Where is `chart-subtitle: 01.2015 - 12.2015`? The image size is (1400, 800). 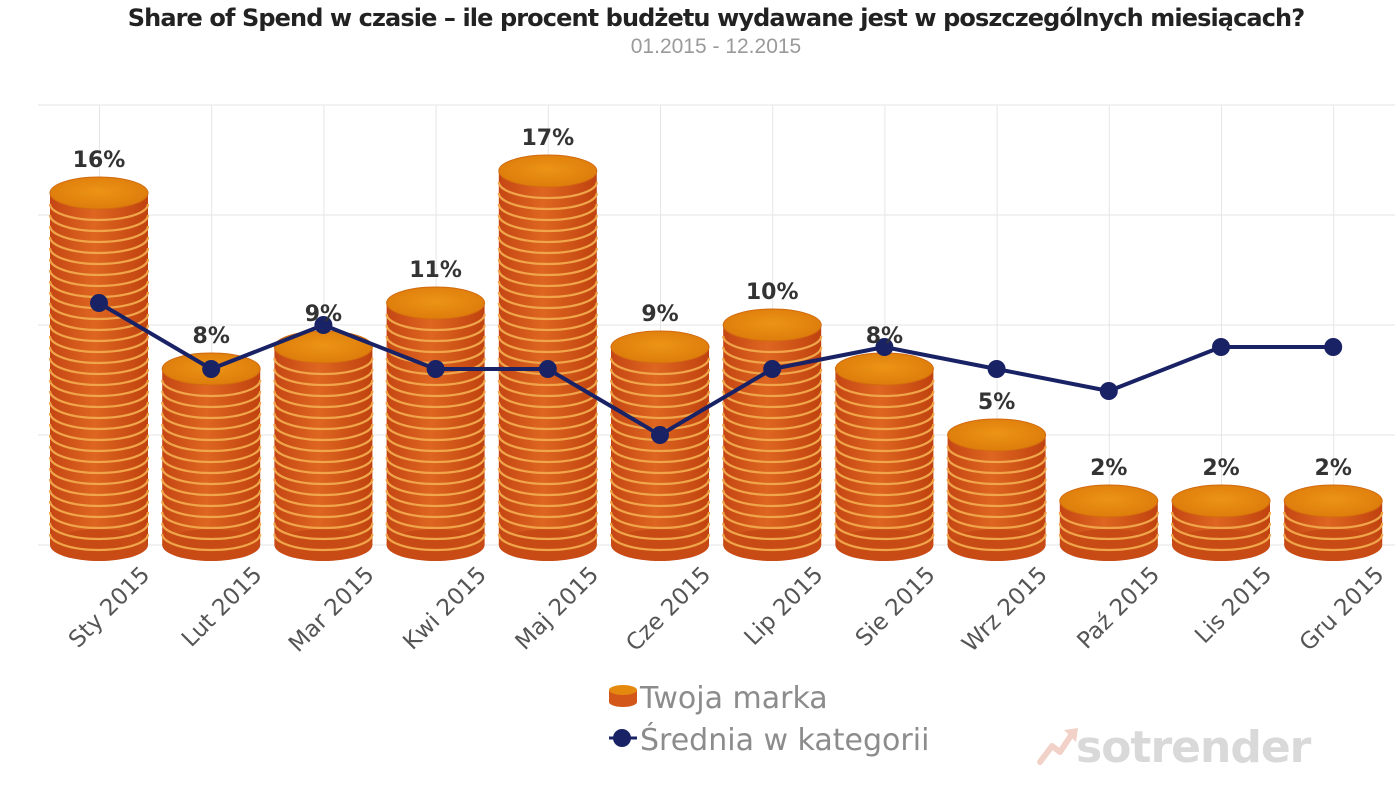 chart-subtitle: 01.2015 - 12.2015 is located at coordinates (716, 46).